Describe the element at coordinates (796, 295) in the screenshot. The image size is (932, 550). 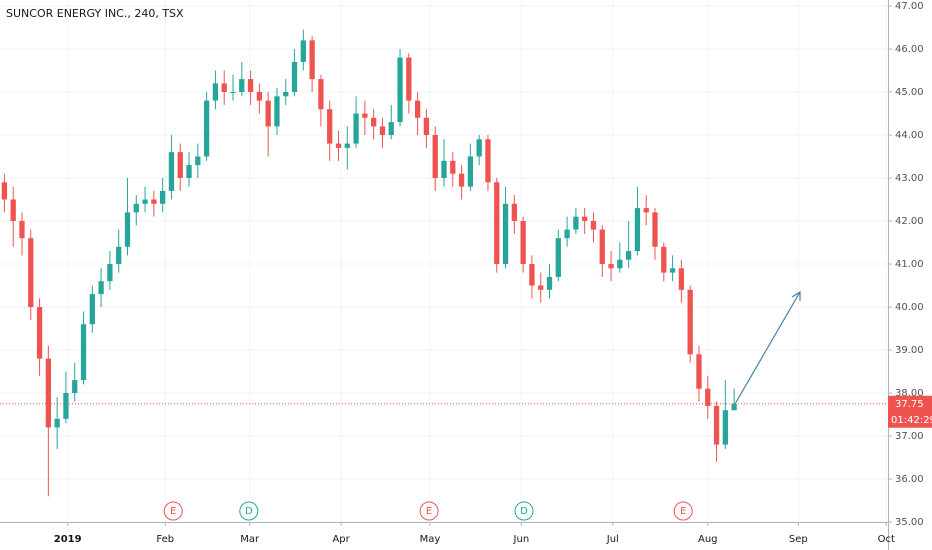
I see `trend-arrow-head` at that location.